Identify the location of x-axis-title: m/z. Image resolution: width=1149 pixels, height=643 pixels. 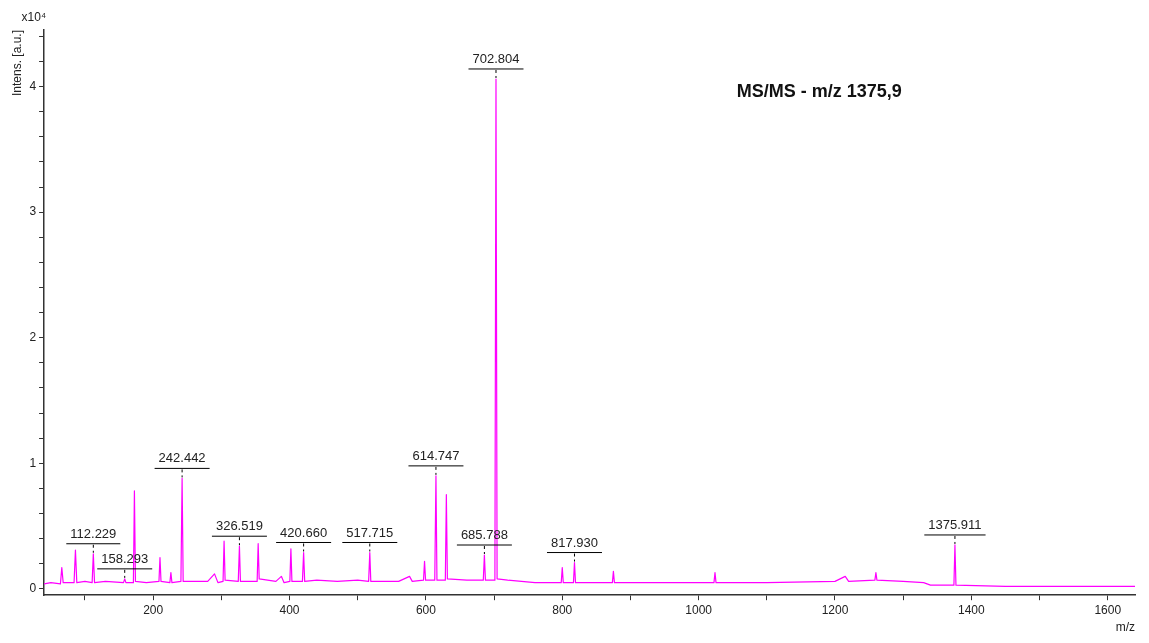
(1125, 627).